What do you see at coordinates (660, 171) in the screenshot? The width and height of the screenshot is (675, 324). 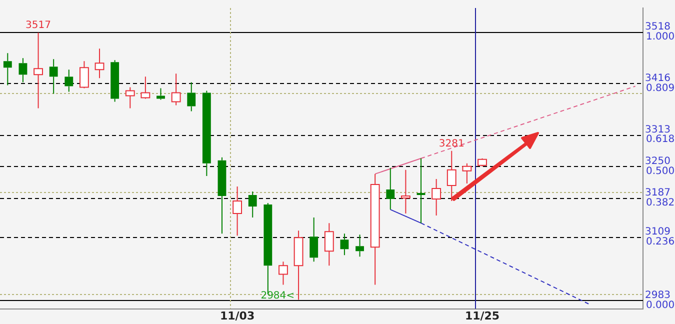 I see `y2-tick-label: 0.500` at bounding box center [660, 171].